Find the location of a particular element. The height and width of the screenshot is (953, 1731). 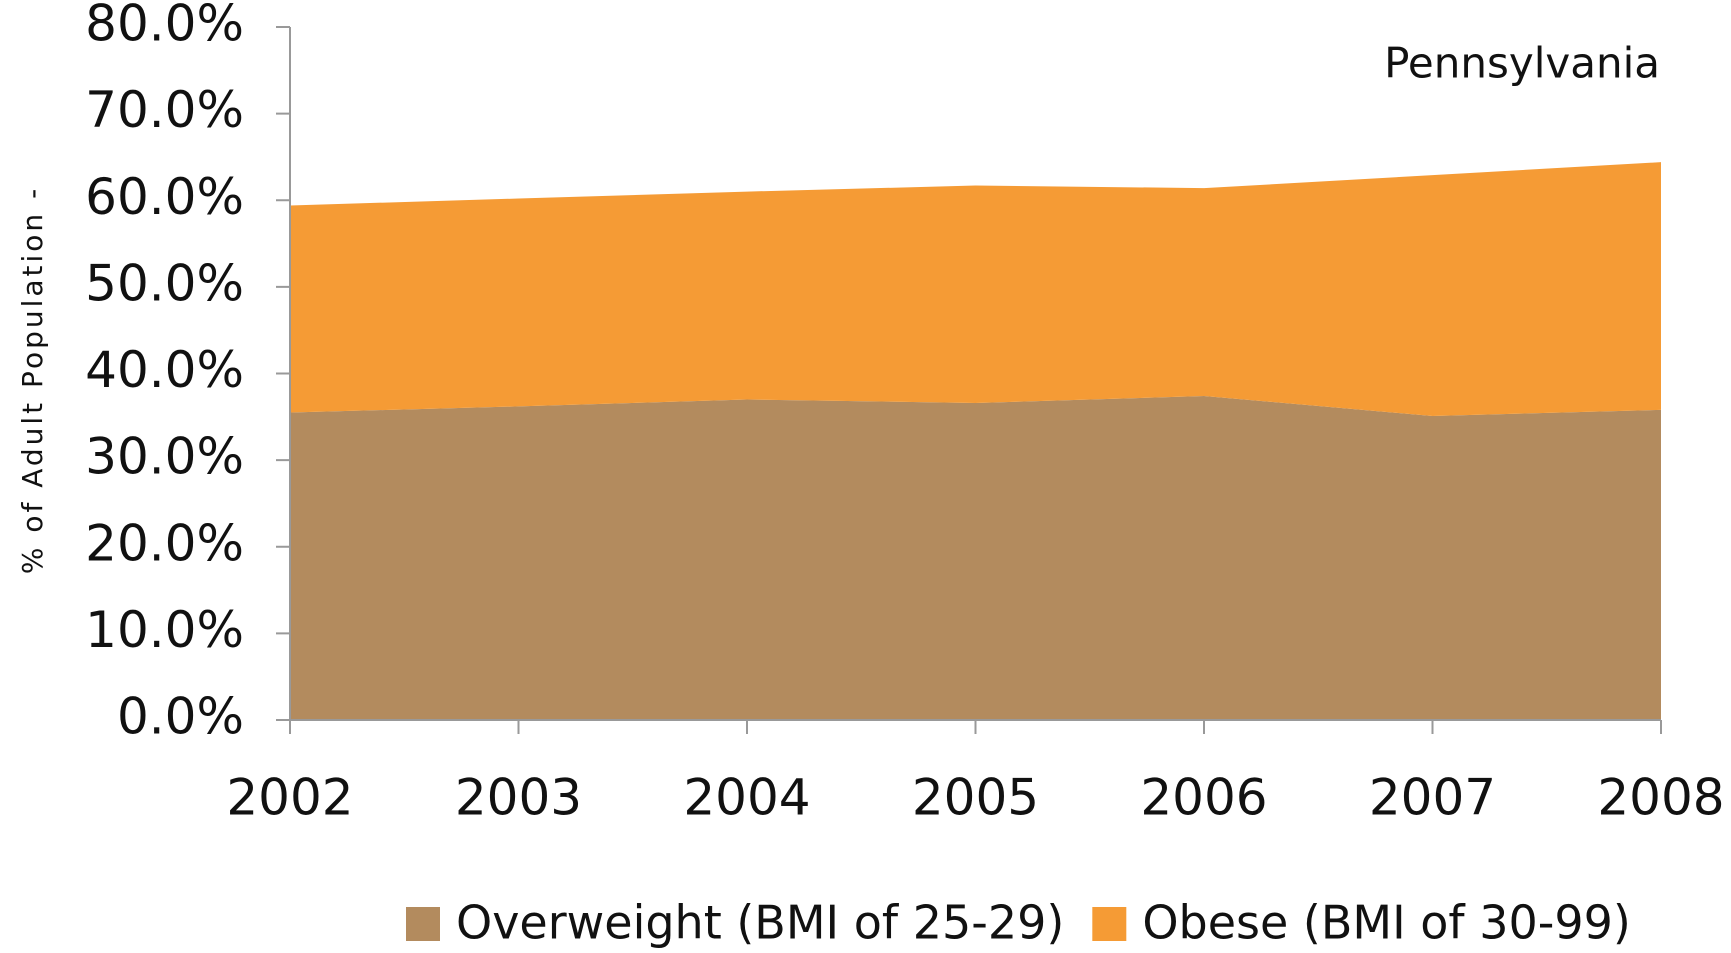

y-tick-label: 50.0% is located at coordinates (164, 283).